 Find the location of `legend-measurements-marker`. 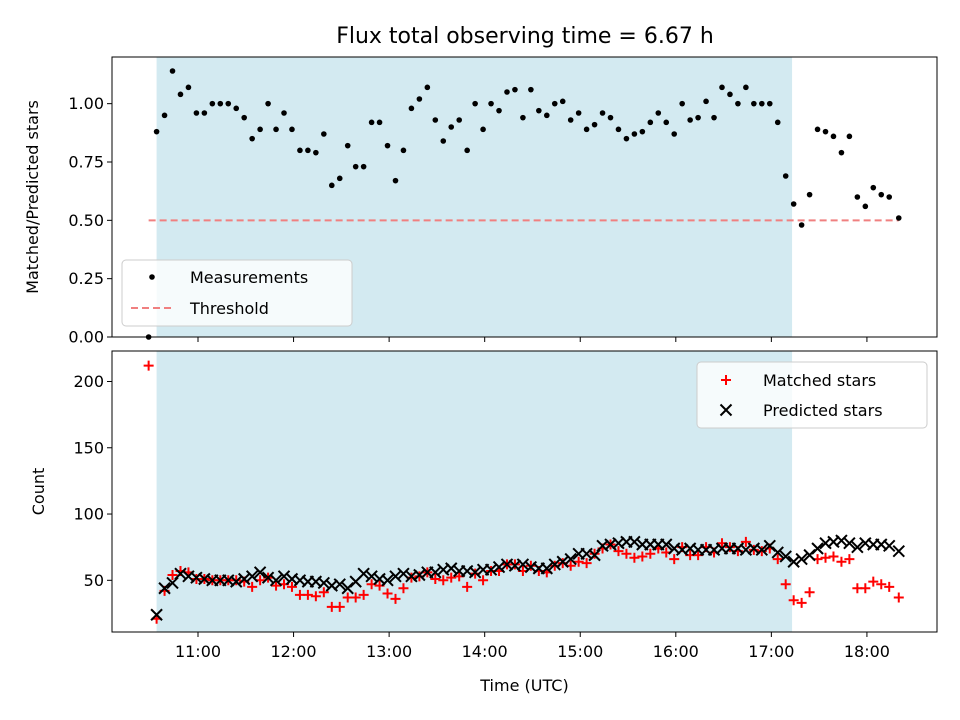

legend-measurements-marker is located at coordinates (152, 277).